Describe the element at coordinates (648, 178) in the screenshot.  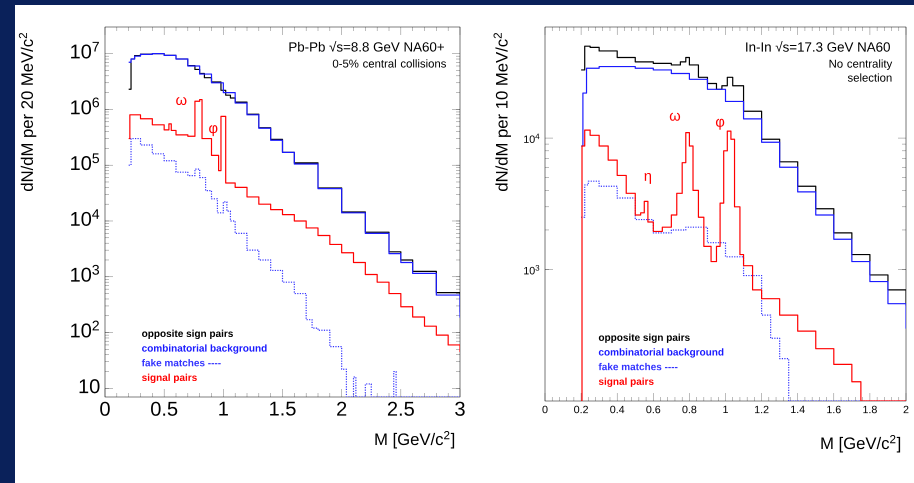
I see `annotation: η` at that location.